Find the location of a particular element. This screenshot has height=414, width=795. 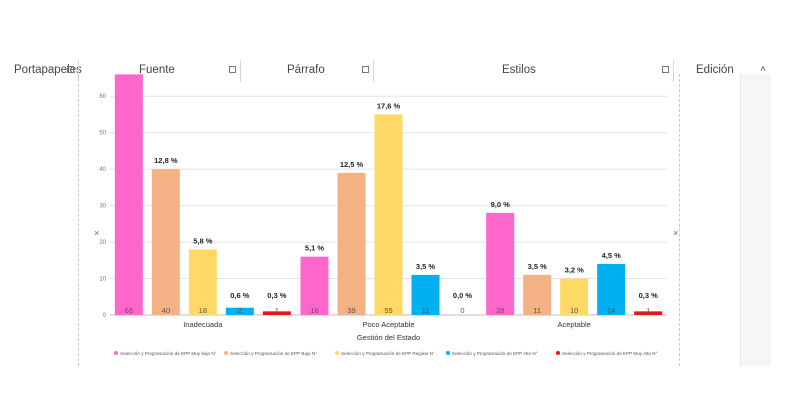

ribbon-group-styles: Estilos is located at coordinates (523, 71).